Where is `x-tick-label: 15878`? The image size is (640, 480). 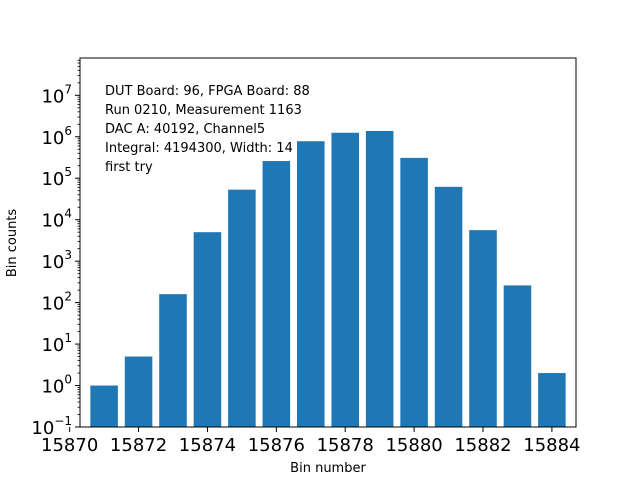 x-tick-label: 15878 is located at coordinates (345, 445).